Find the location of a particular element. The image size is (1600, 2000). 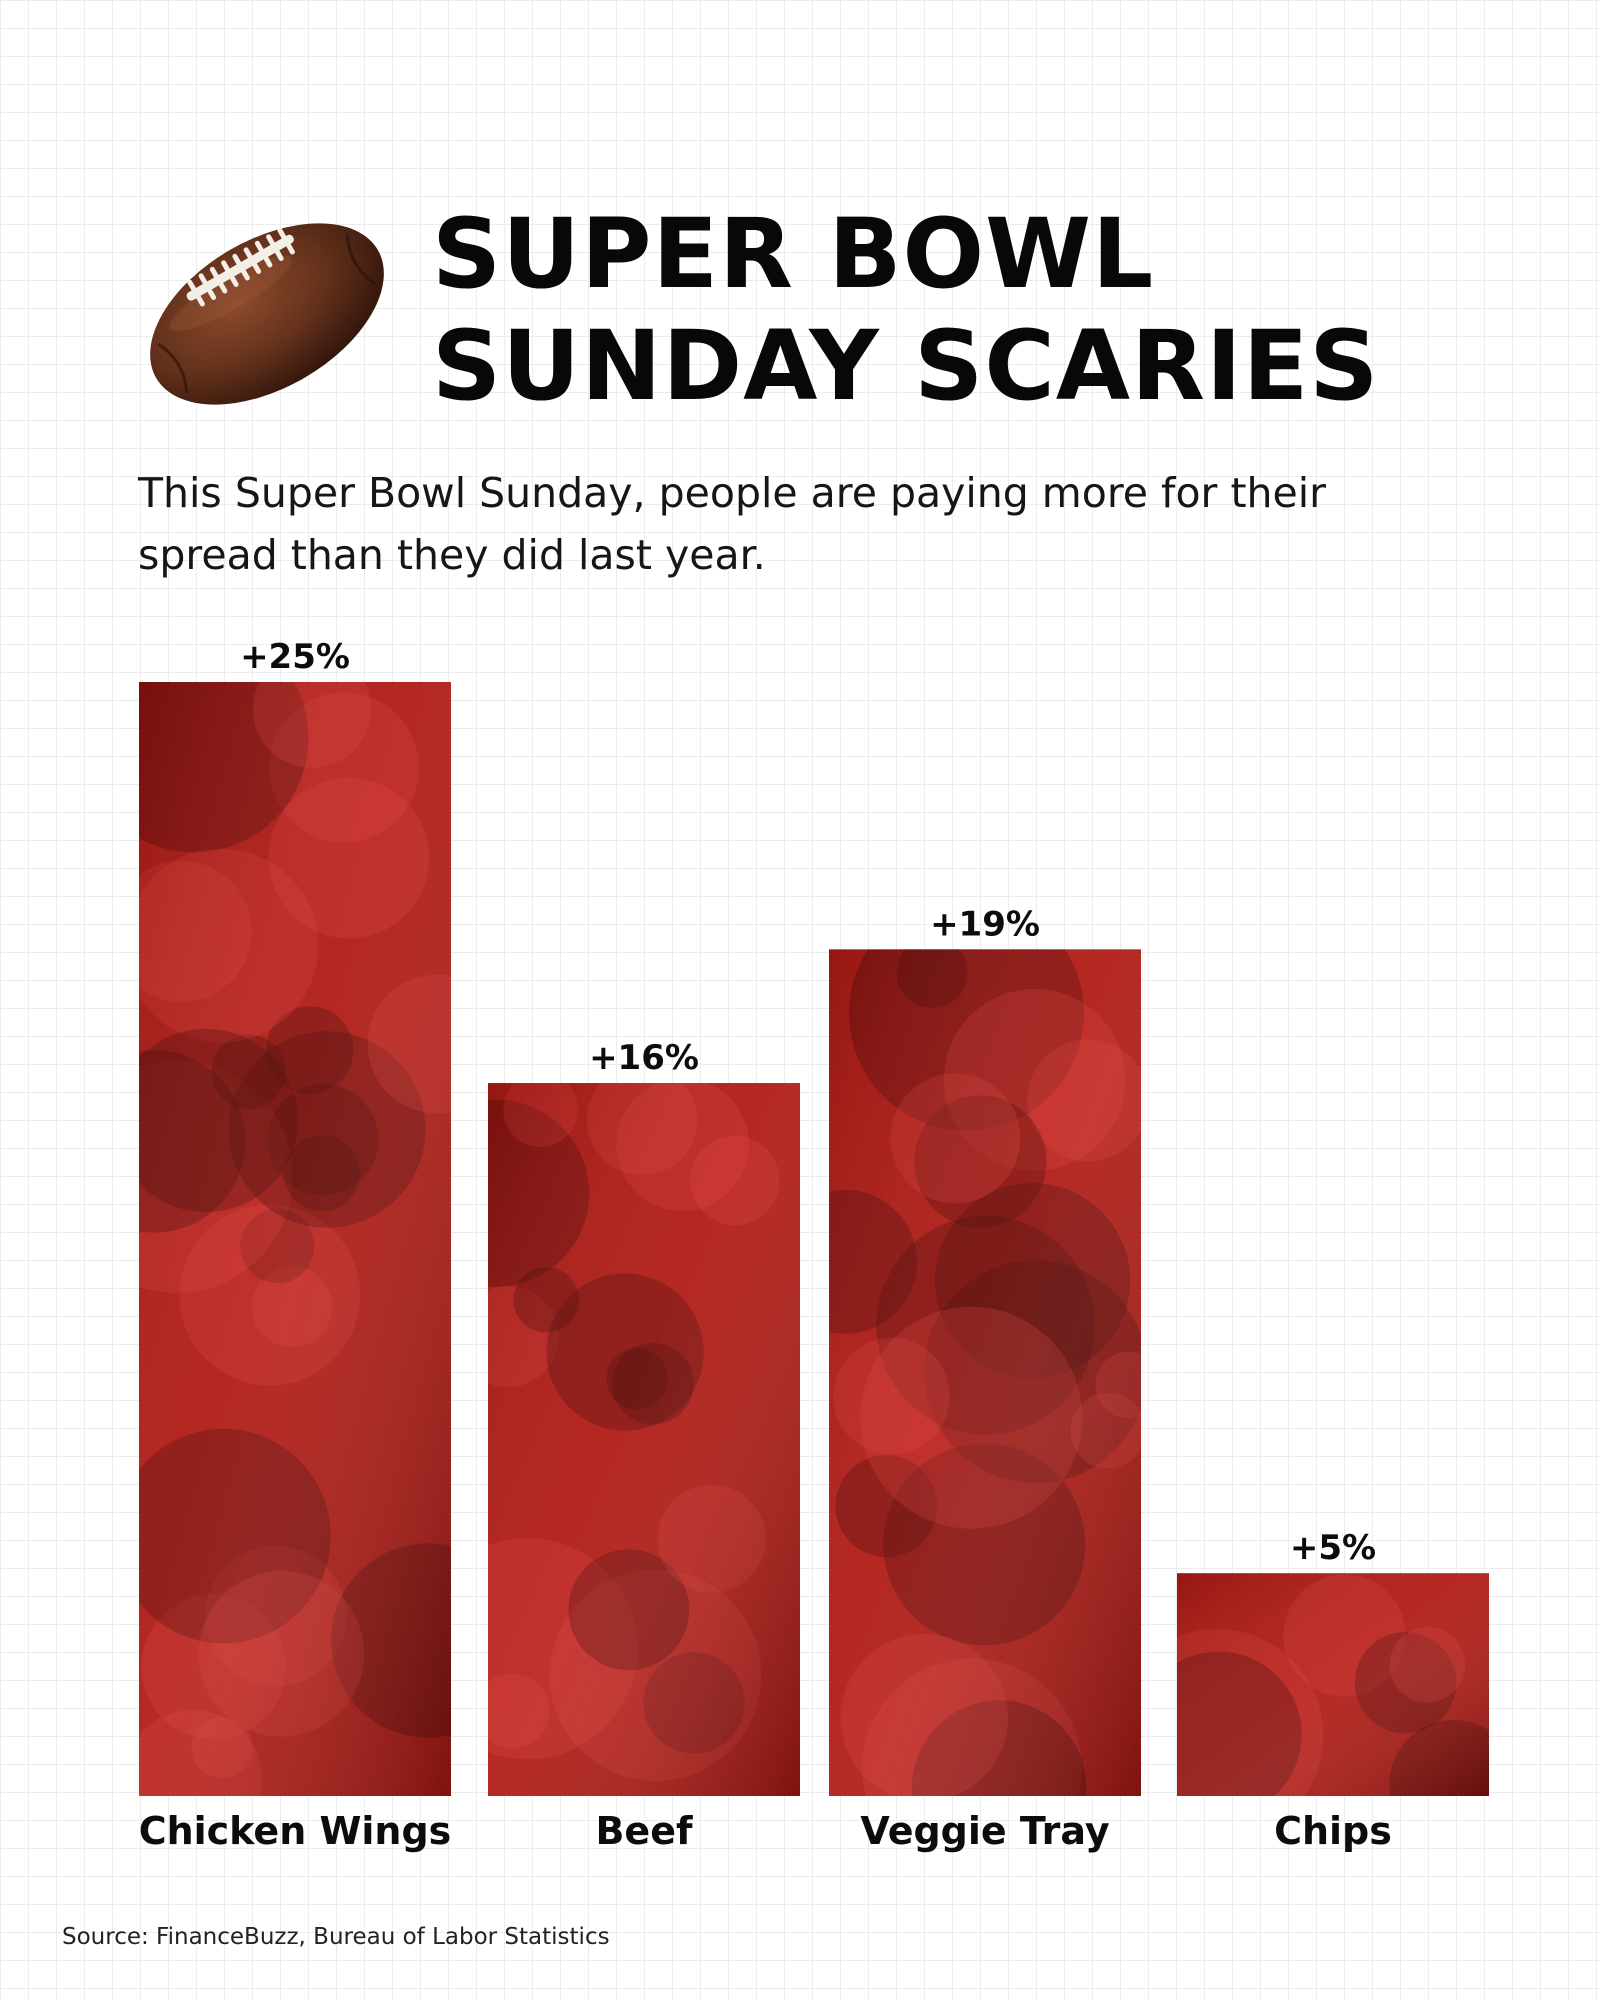

bar-beef is located at coordinates (644, 1439).